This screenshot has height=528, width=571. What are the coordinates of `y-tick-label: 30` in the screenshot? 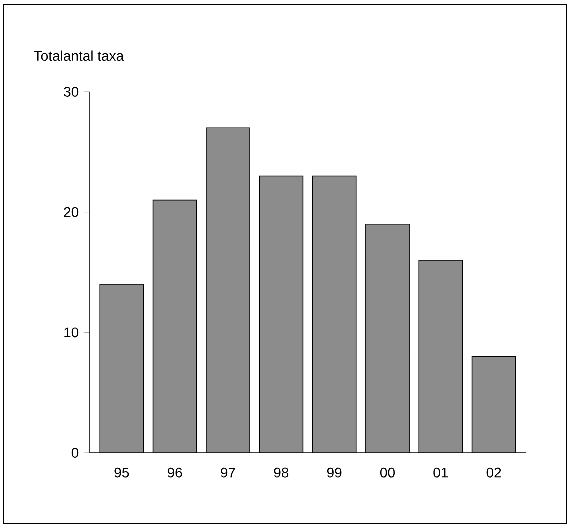 It's located at (71, 92).